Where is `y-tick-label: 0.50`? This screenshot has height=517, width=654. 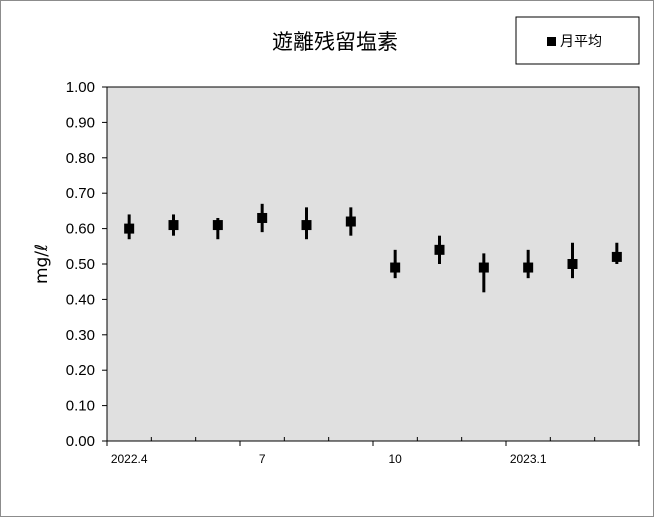 y-tick-label: 0.50 is located at coordinates (80, 264).